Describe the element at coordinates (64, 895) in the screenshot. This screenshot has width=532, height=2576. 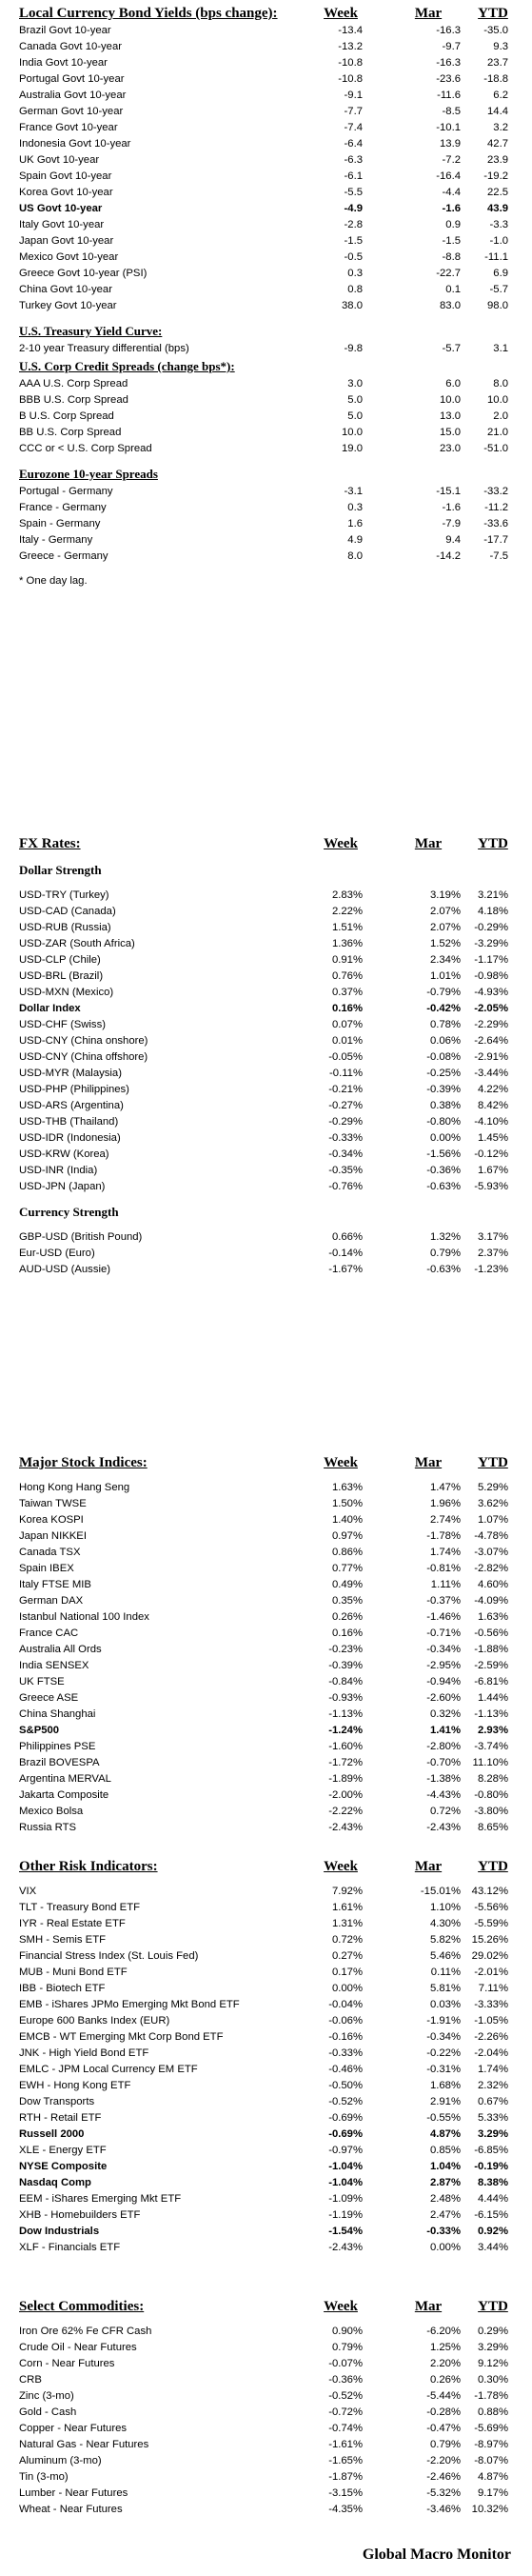
I see `row-label: USD-TRY (Turkey)` at that location.